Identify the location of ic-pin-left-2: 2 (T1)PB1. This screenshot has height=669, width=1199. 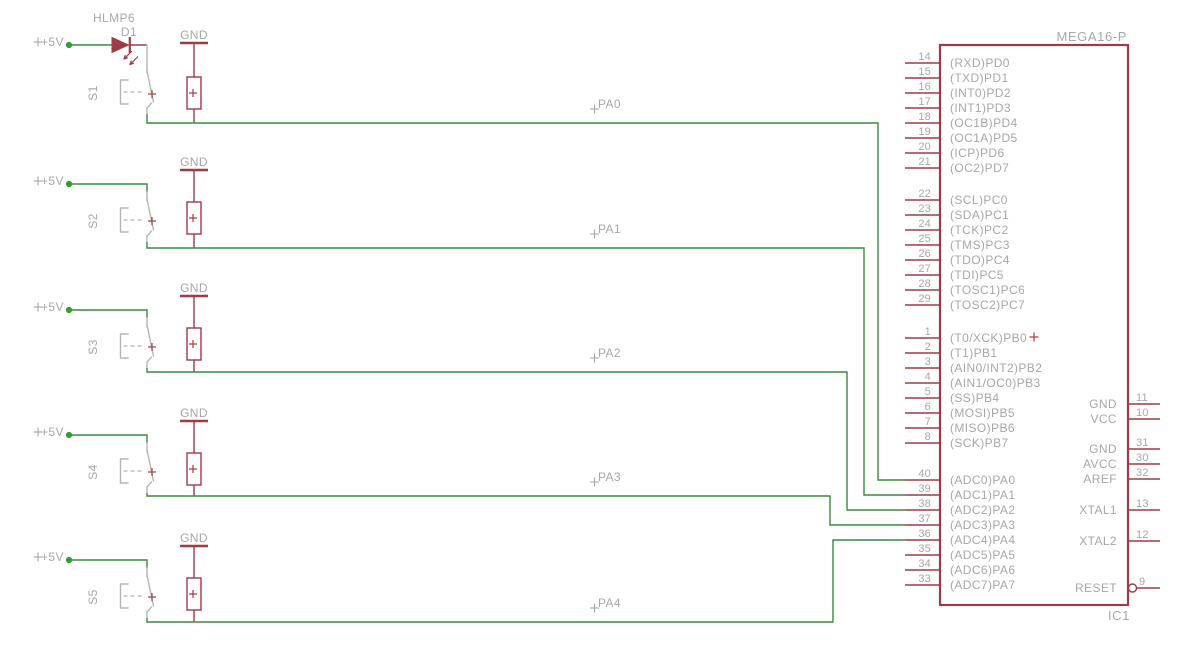
(951, 350).